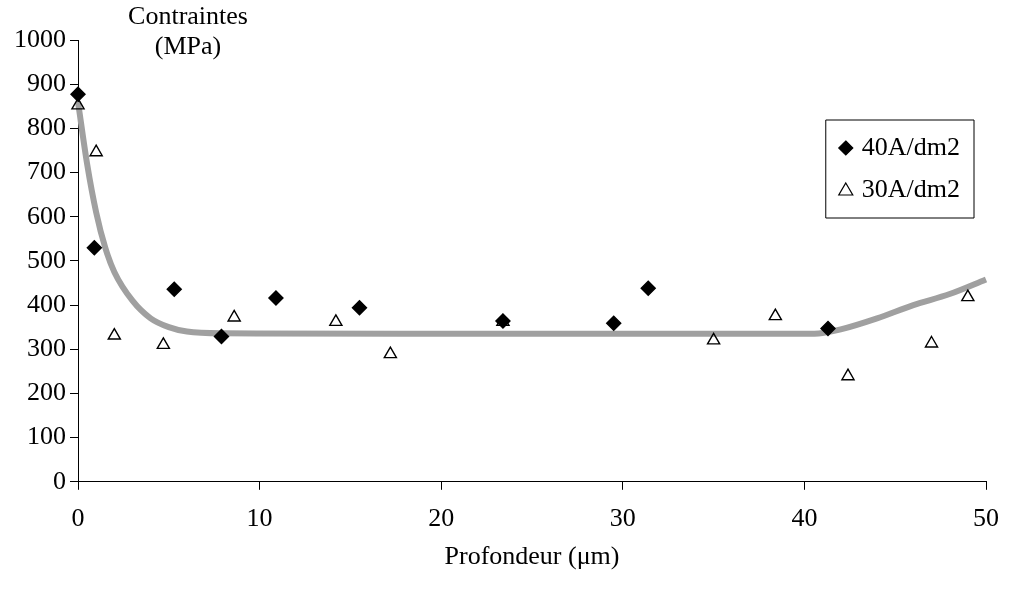 This screenshot has width=1013, height=609. I want to click on legend-label: 30A/dm2, so click(911, 188).